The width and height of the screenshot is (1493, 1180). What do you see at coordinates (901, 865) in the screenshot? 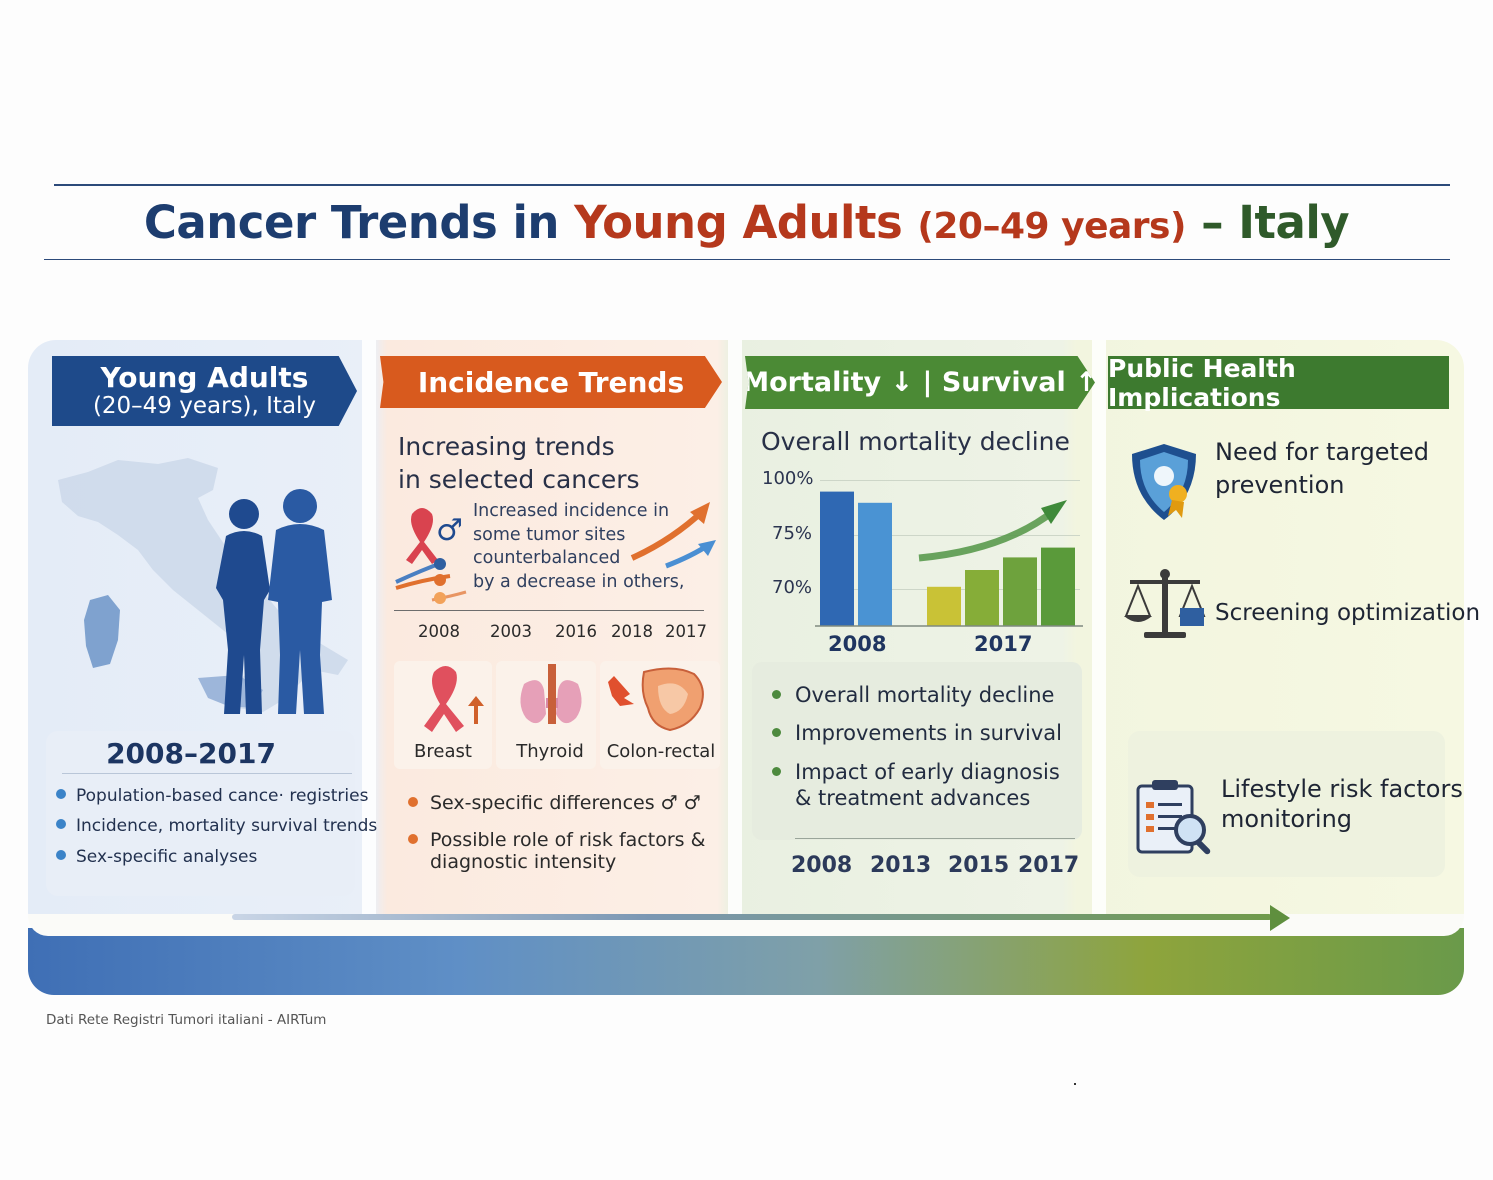
I see `timeline-year-label: 2013` at bounding box center [901, 865].